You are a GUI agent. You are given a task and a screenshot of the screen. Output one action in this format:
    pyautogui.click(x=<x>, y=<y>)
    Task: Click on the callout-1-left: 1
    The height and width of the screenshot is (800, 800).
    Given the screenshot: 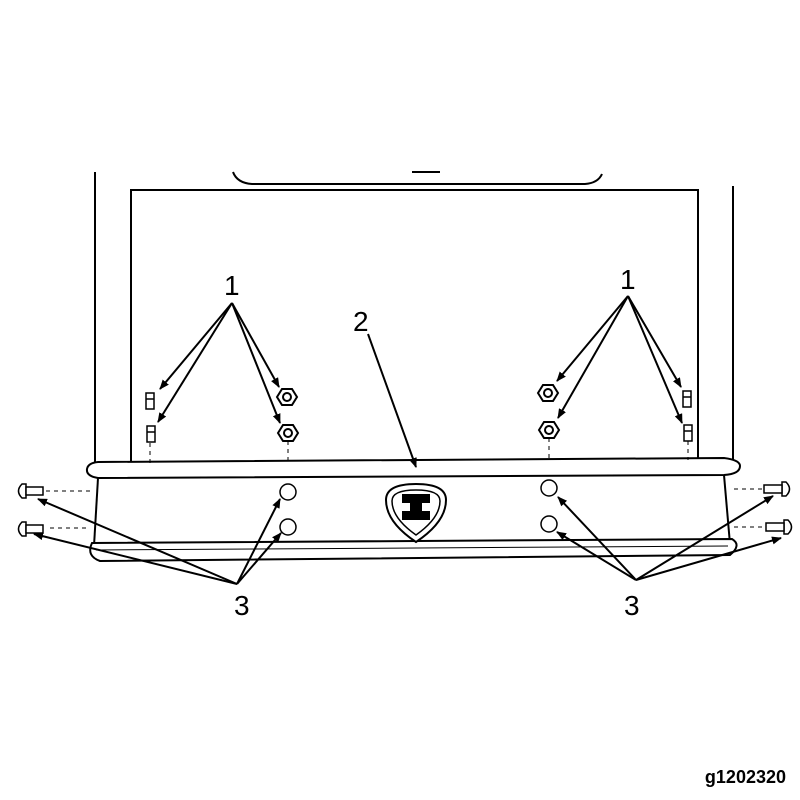 What is the action you would take?
    pyautogui.click(x=232, y=285)
    